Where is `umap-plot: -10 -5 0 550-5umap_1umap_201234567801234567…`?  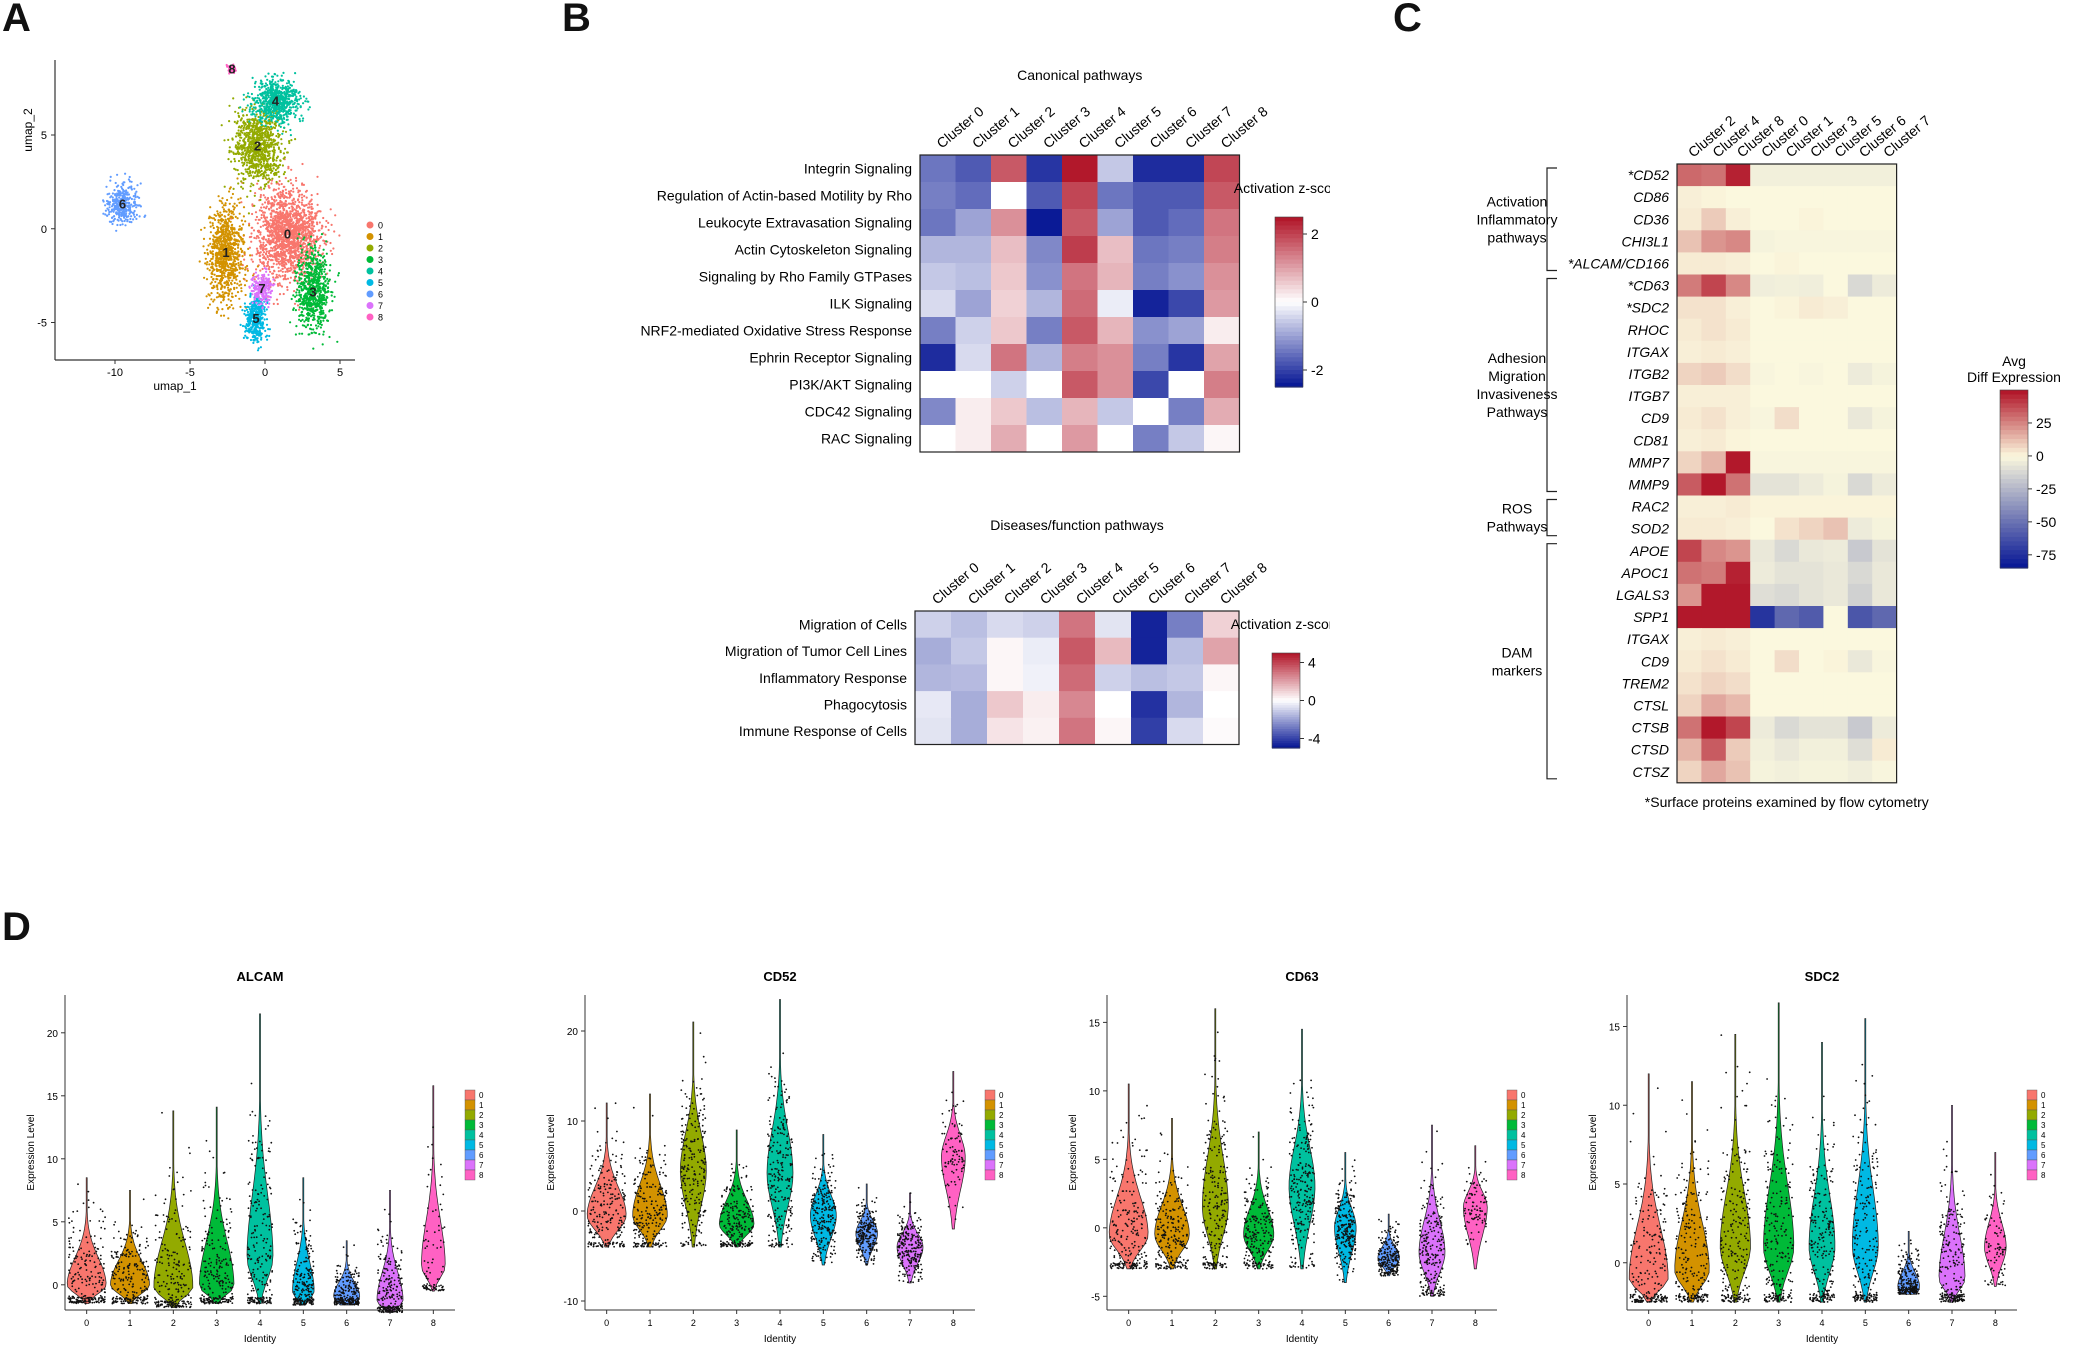
umap-plot: -10 -5 0 550-5umap_1umap_201234567801234567… is located at coordinates (202, 226).